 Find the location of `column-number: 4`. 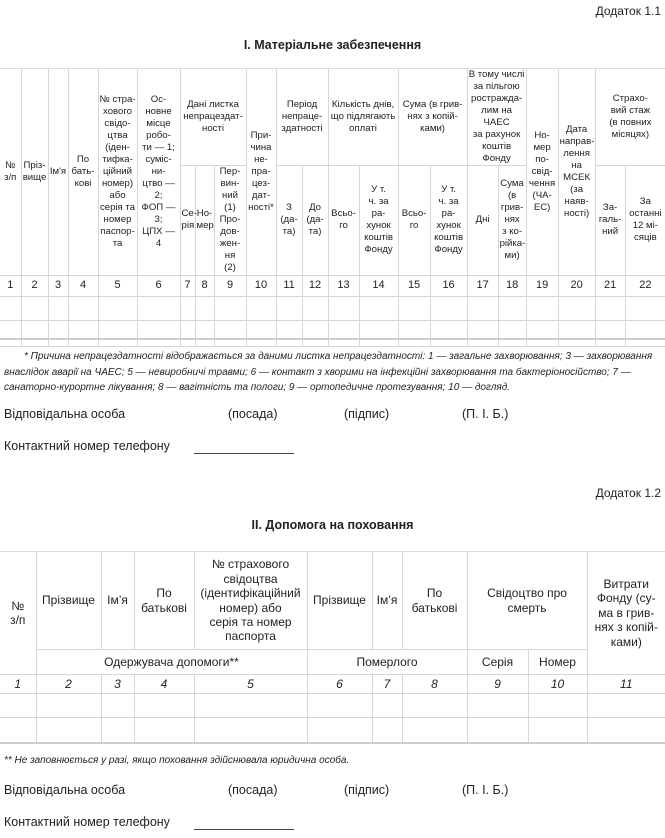

column-number: 4 is located at coordinates (83, 285).